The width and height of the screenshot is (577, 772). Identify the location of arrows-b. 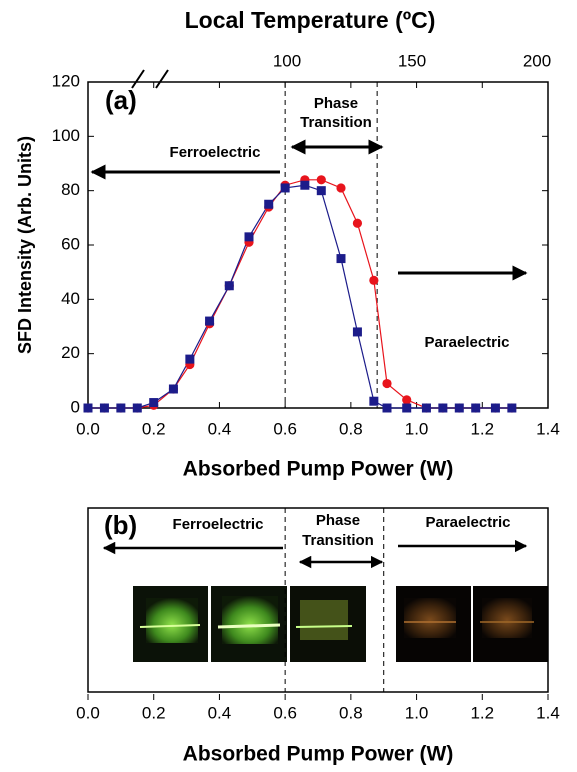
(315, 554).